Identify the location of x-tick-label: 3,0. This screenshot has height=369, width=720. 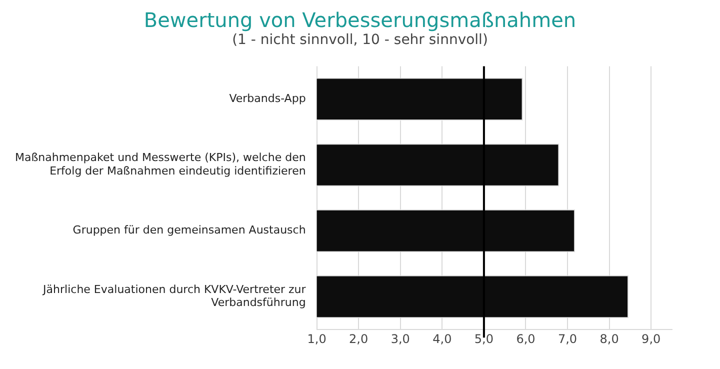
(400, 339).